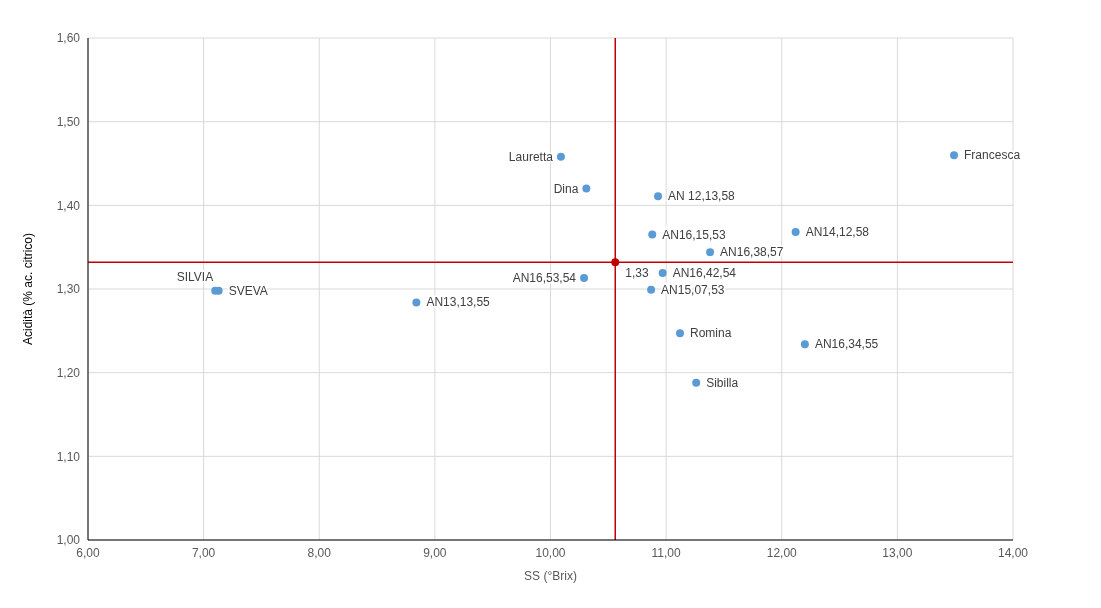 This screenshot has height=608, width=1101. What do you see at coordinates (68, 289) in the screenshot?
I see `y-tick-label: 1,30` at bounding box center [68, 289].